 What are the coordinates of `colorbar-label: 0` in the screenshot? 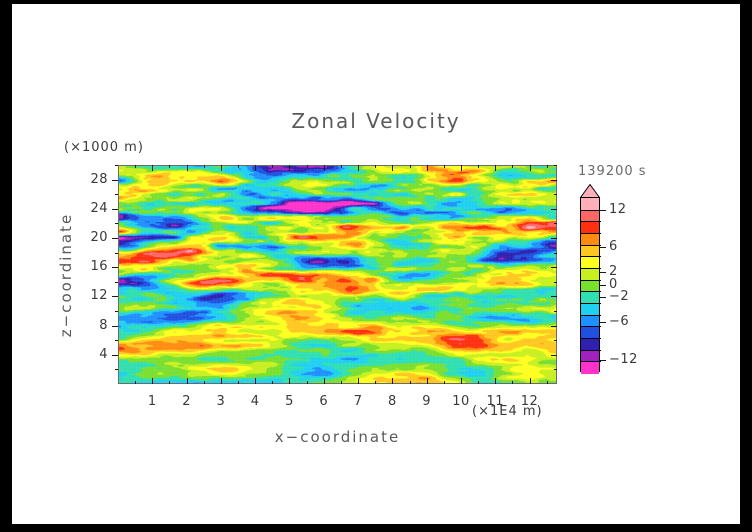 It's located at (613, 284).